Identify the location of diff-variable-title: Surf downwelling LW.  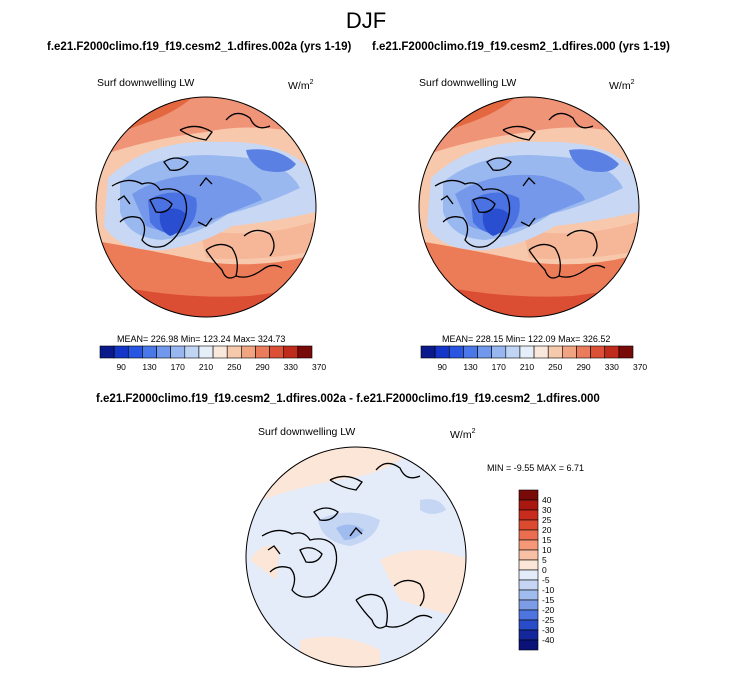
(307, 432).